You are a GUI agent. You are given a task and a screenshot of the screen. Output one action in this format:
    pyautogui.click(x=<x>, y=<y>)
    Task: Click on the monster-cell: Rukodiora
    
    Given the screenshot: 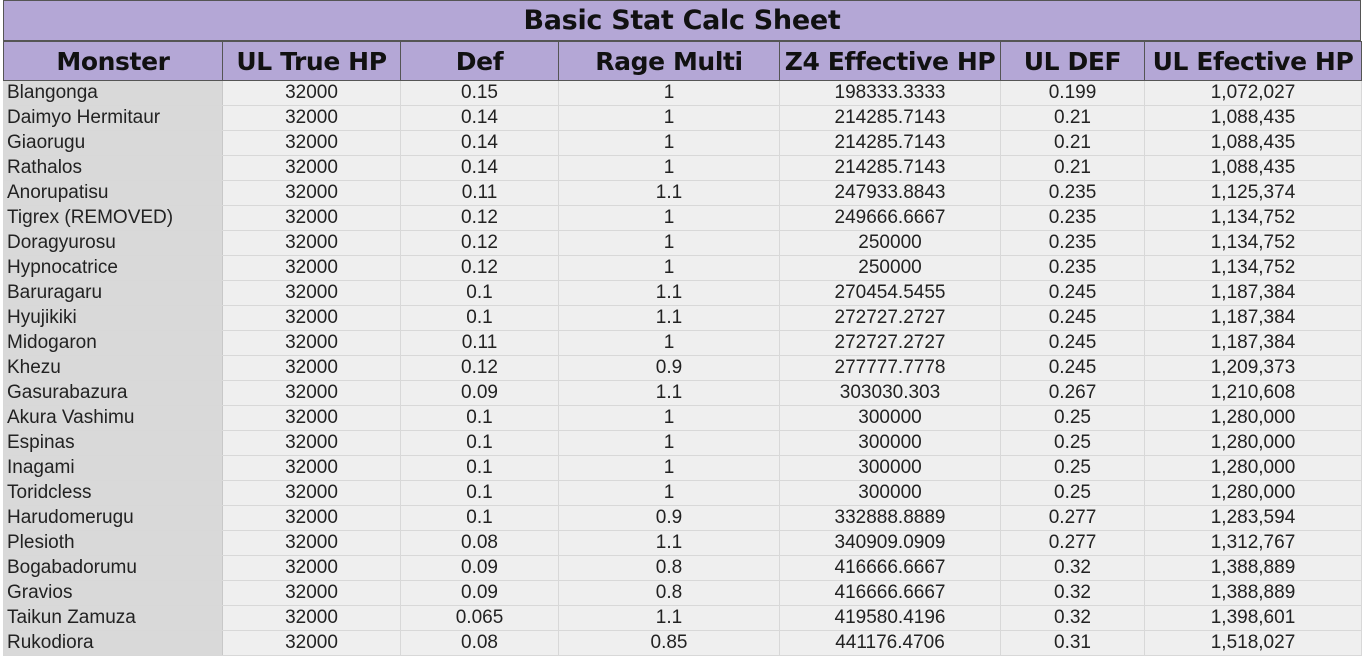 What is the action you would take?
    pyautogui.click(x=113, y=643)
    